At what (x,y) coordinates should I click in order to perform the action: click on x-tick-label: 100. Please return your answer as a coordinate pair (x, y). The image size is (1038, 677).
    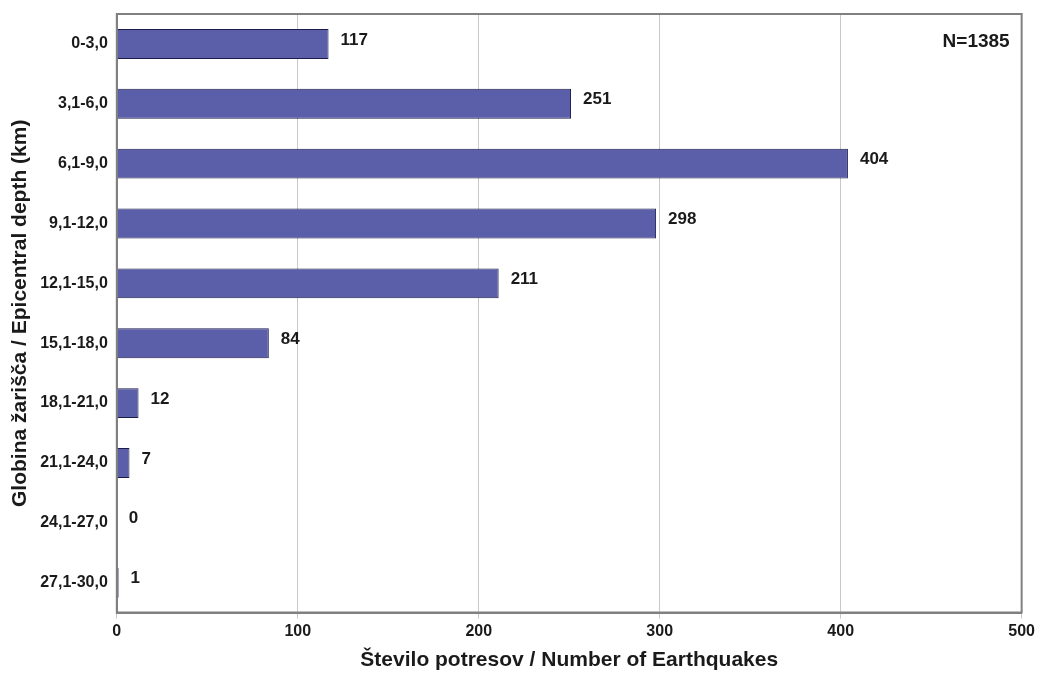
    Looking at the image, I should click on (298, 630).